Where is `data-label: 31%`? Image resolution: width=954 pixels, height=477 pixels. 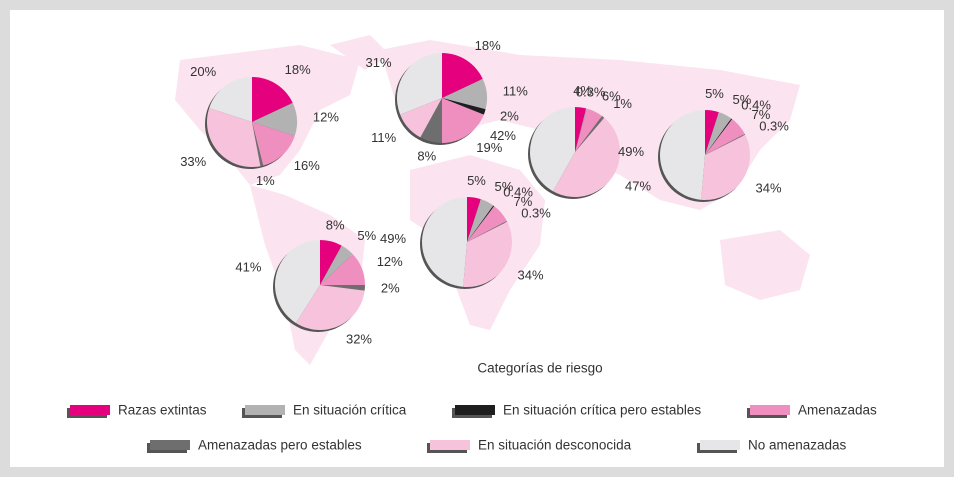 data-label: 31% is located at coordinates (379, 62).